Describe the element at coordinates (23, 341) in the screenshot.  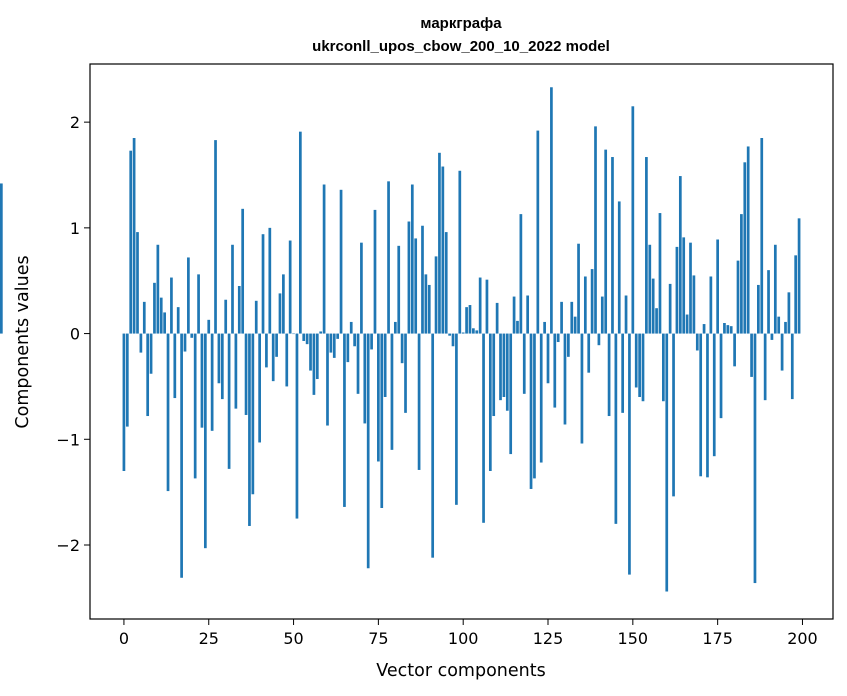
I see `y-axis-label: Components values` at that location.